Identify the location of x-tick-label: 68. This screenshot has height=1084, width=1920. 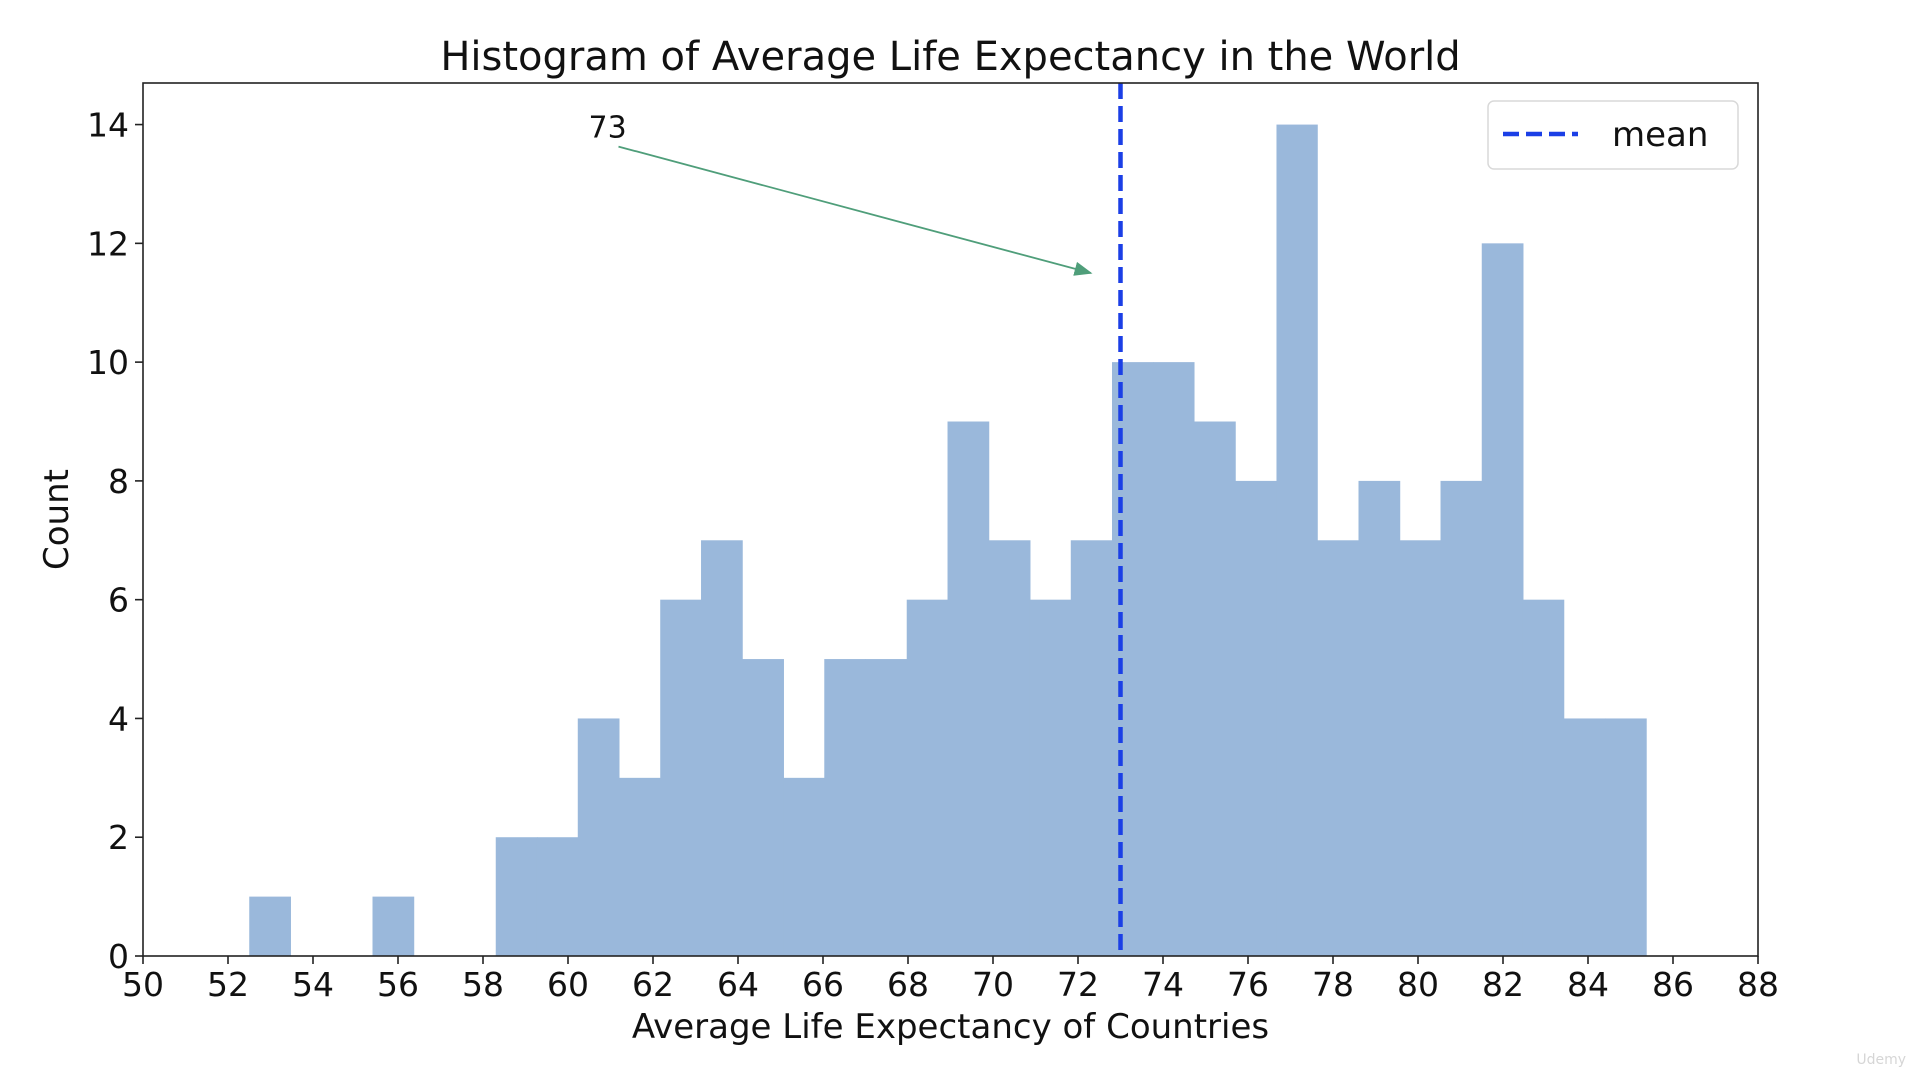
(908, 984).